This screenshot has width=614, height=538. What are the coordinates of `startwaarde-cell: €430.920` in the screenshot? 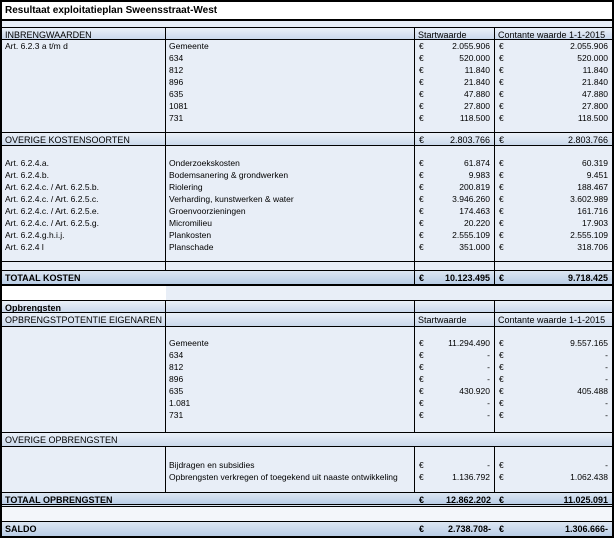 It's located at (455, 391).